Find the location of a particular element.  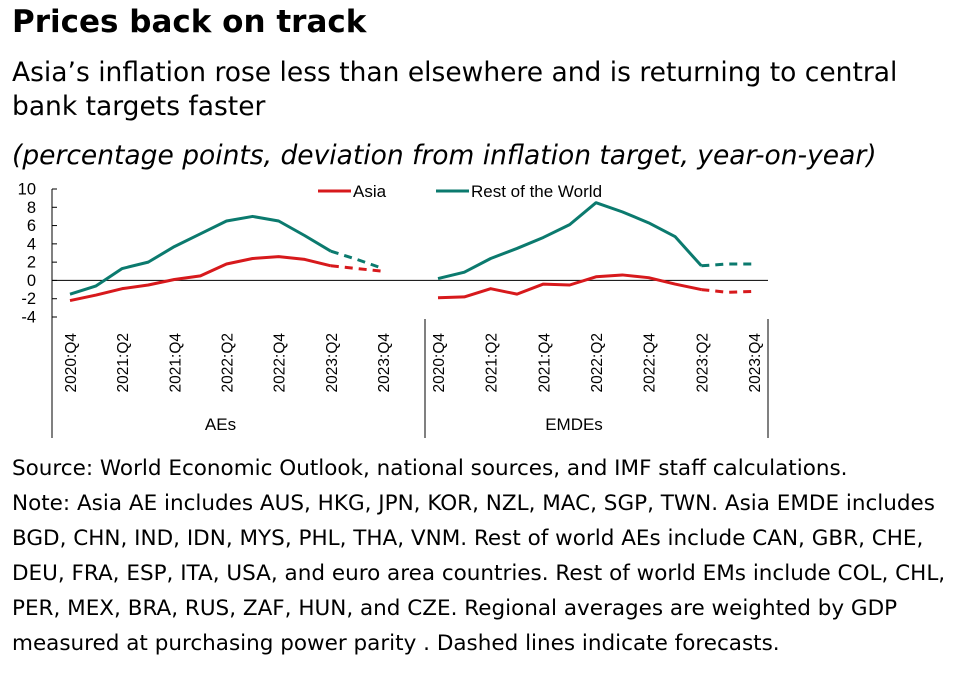

y-tick-label: 8 is located at coordinates (31, 208).